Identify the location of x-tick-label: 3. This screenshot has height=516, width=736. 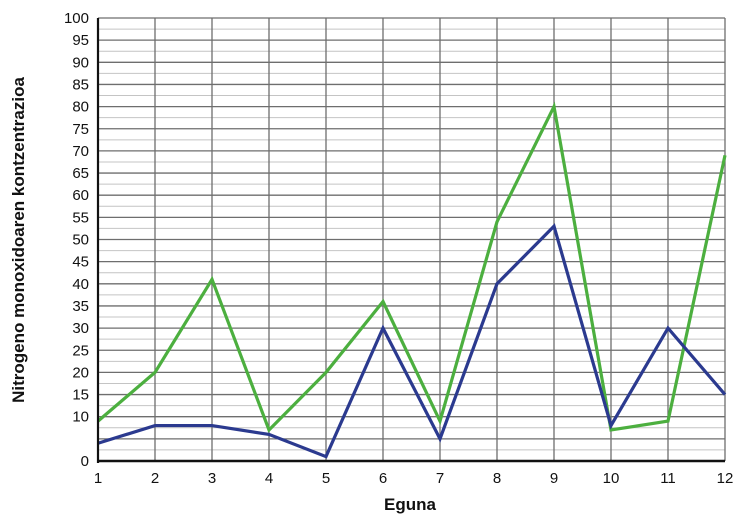
(212, 478).